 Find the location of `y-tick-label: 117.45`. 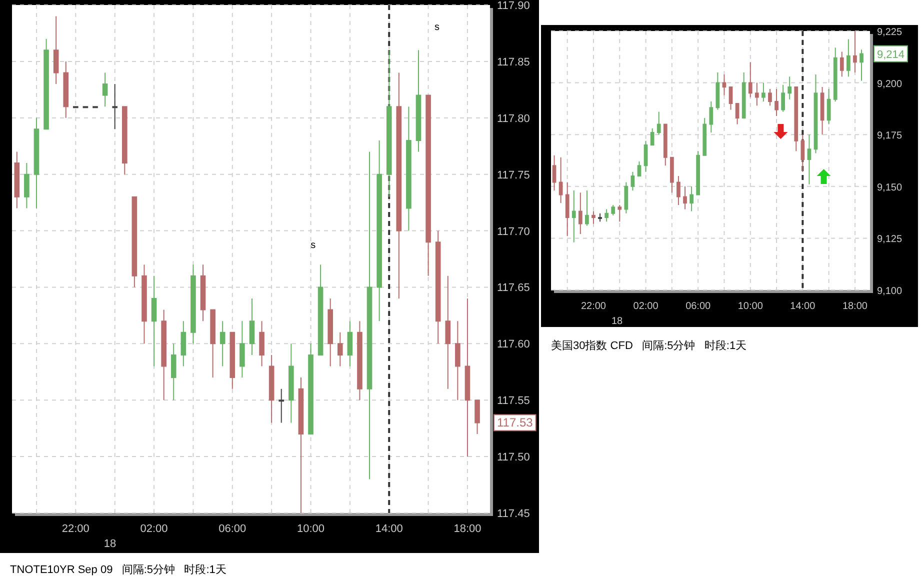

y-tick-label: 117.45 is located at coordinates (513, 514).